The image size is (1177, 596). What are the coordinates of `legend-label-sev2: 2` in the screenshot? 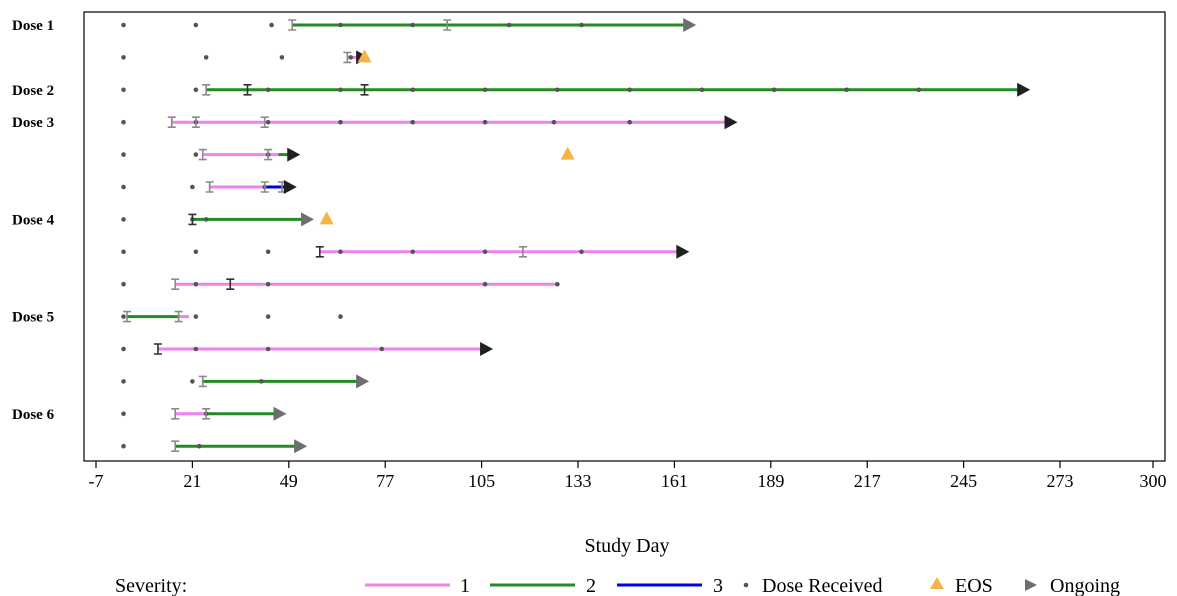 It's located at (591, 585).